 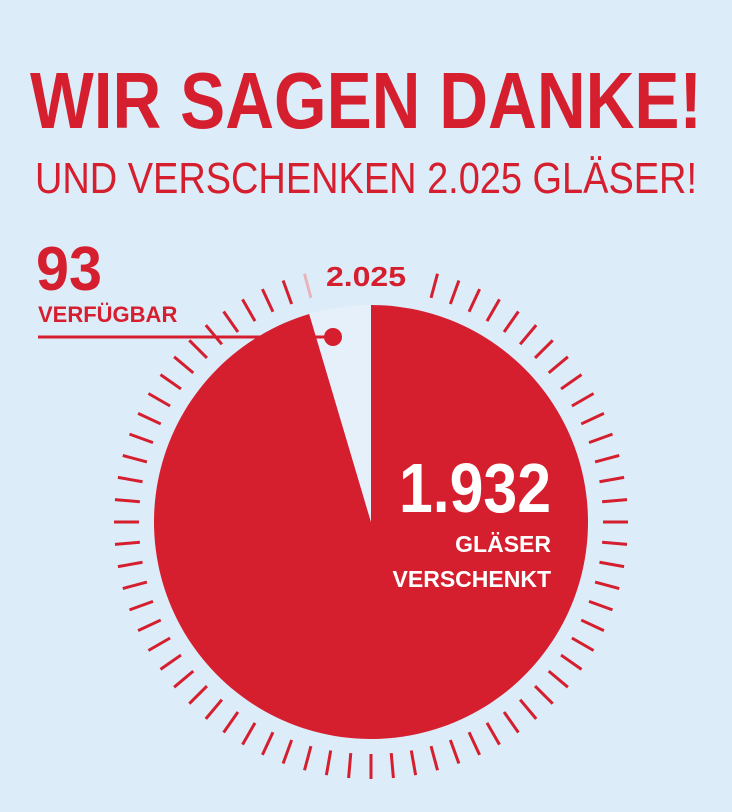 I want to click on pie-slice, so click(x=340, y=413).